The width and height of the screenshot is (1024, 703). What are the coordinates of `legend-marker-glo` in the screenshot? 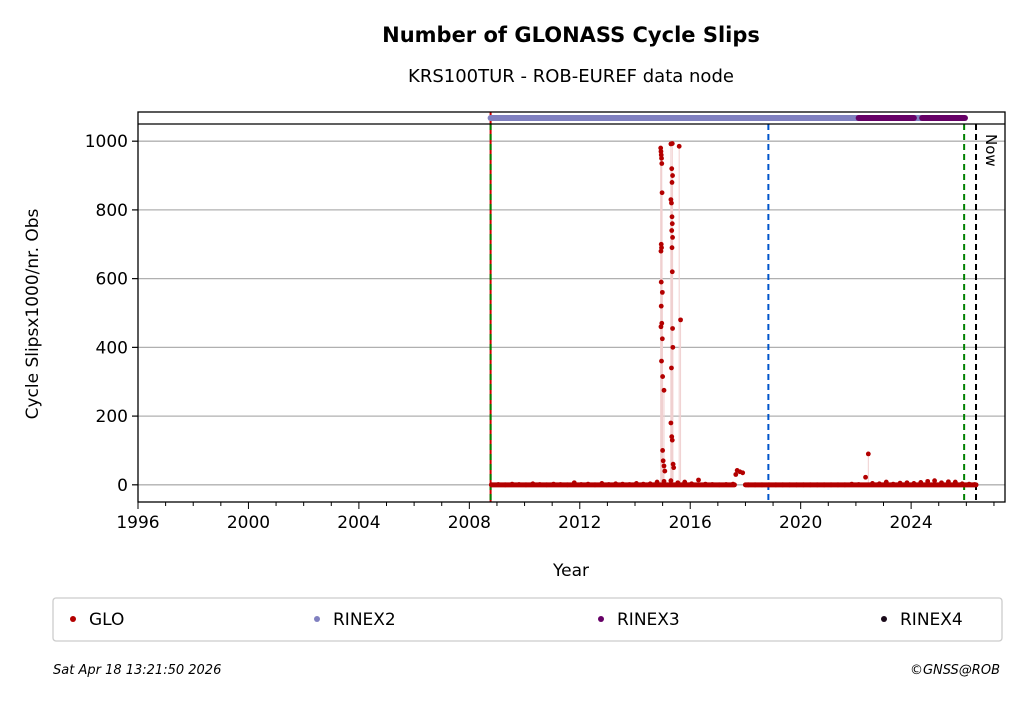 It's located at (73, 619).